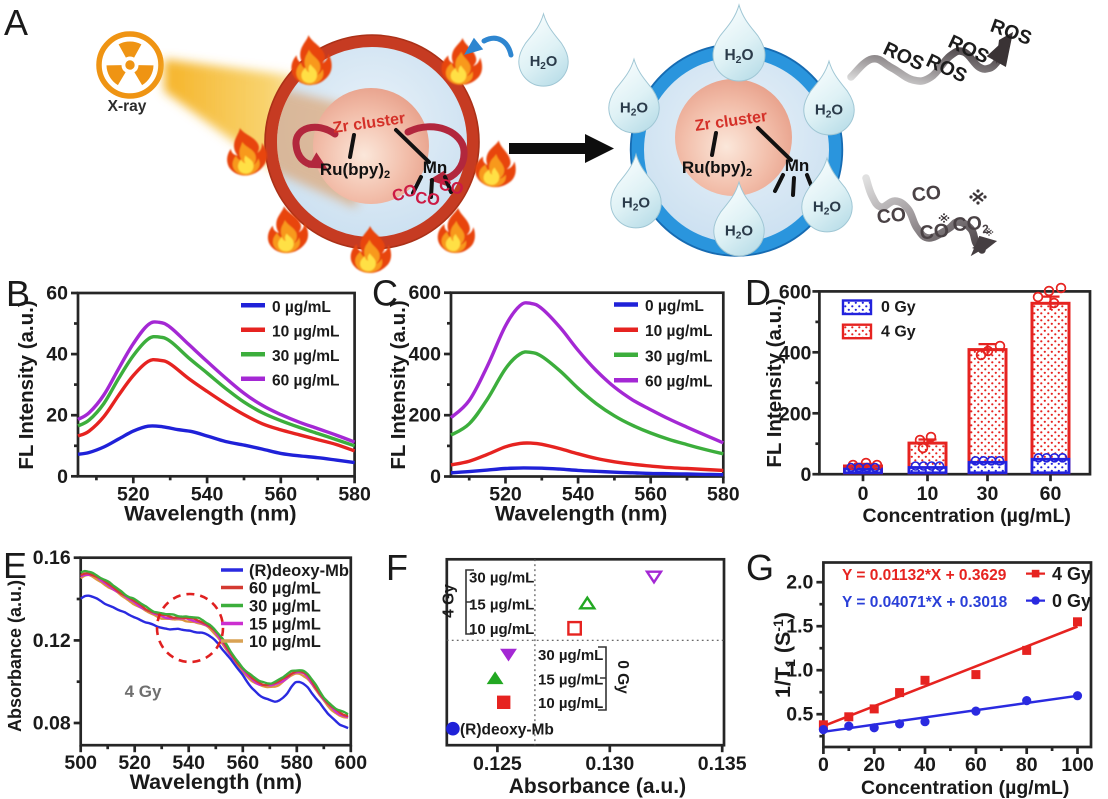  What do you see at coordinates (497, 764) in the screenshot?
I see `svg-text: 0.125` at bounding box center [497, 764].